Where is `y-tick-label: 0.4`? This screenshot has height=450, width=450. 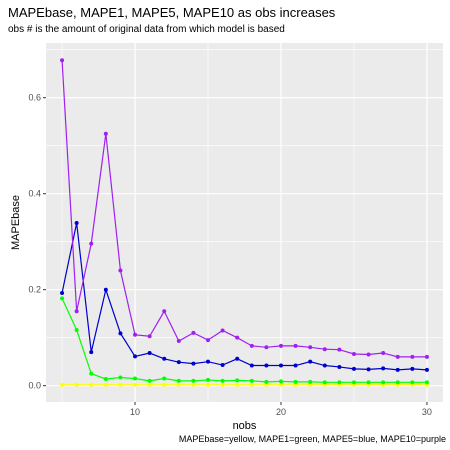 y-tick-label: 0.4 is located at coordinates (34, 194).